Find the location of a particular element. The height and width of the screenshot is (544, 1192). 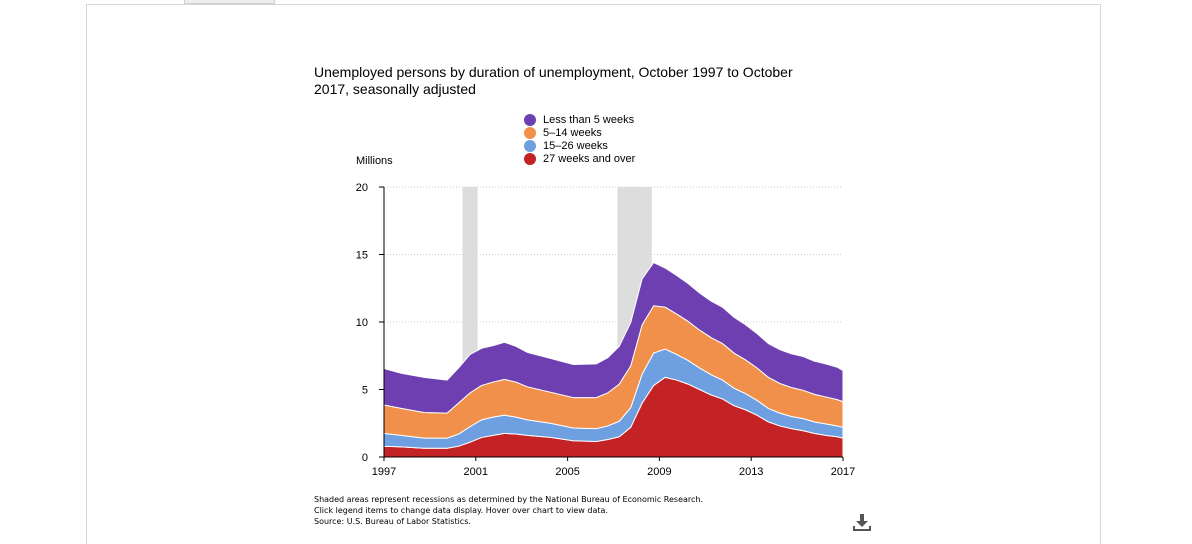

legend-label: Less than 5 weeks is located at coordinates (589, 119).